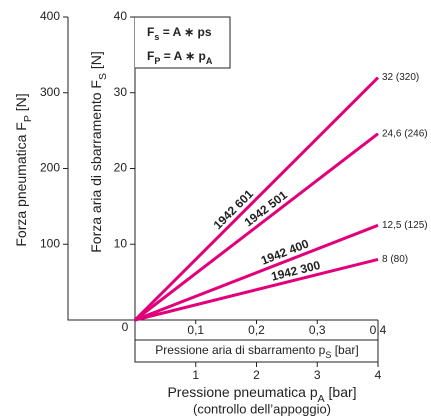 This screenshot has width=431, height=420. I want to click on y2-axis-title: Forza pneumatica FP [N], so click(23, 169).